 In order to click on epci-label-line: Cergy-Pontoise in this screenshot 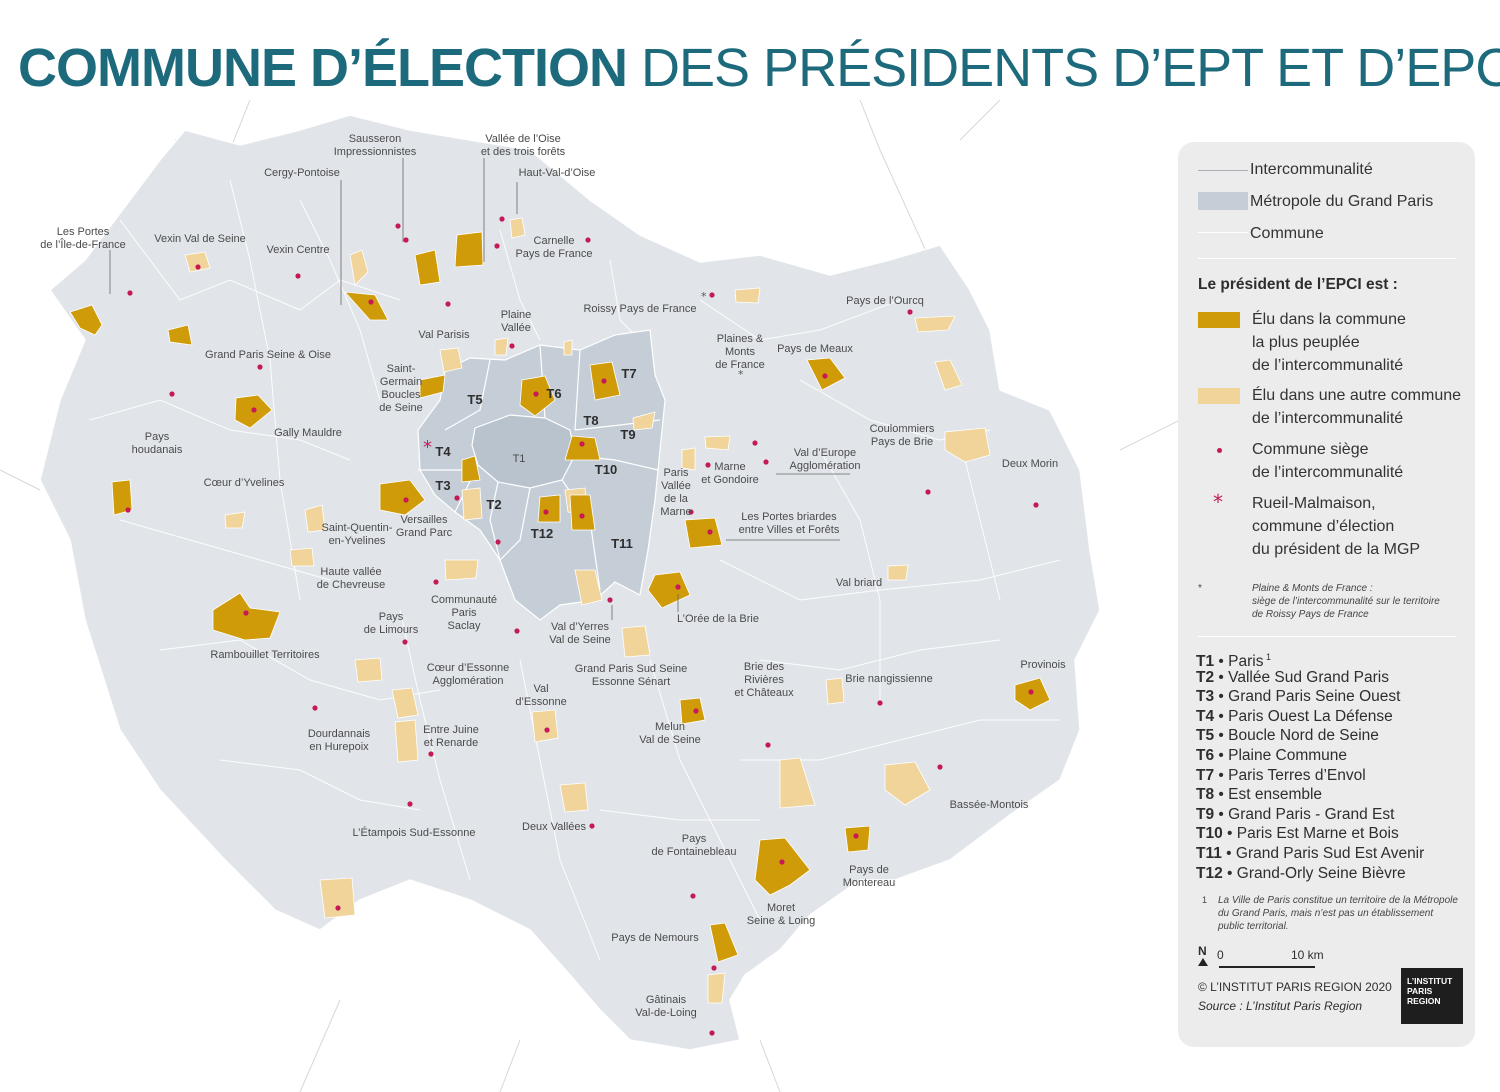, I will do `click(302, 173)`.